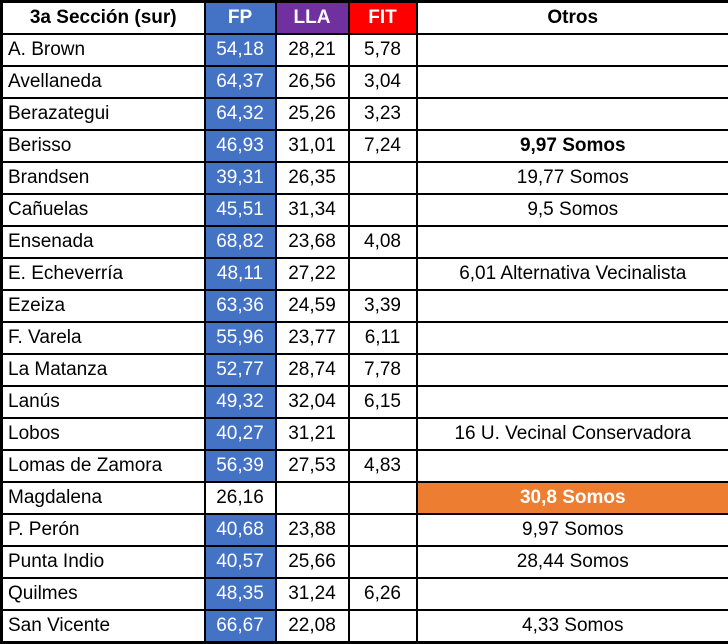  What do you see at coordinates (240, 81) in the screenshot?
I see `fp-value-cell: 64,37` at bounding box center [240, 81].